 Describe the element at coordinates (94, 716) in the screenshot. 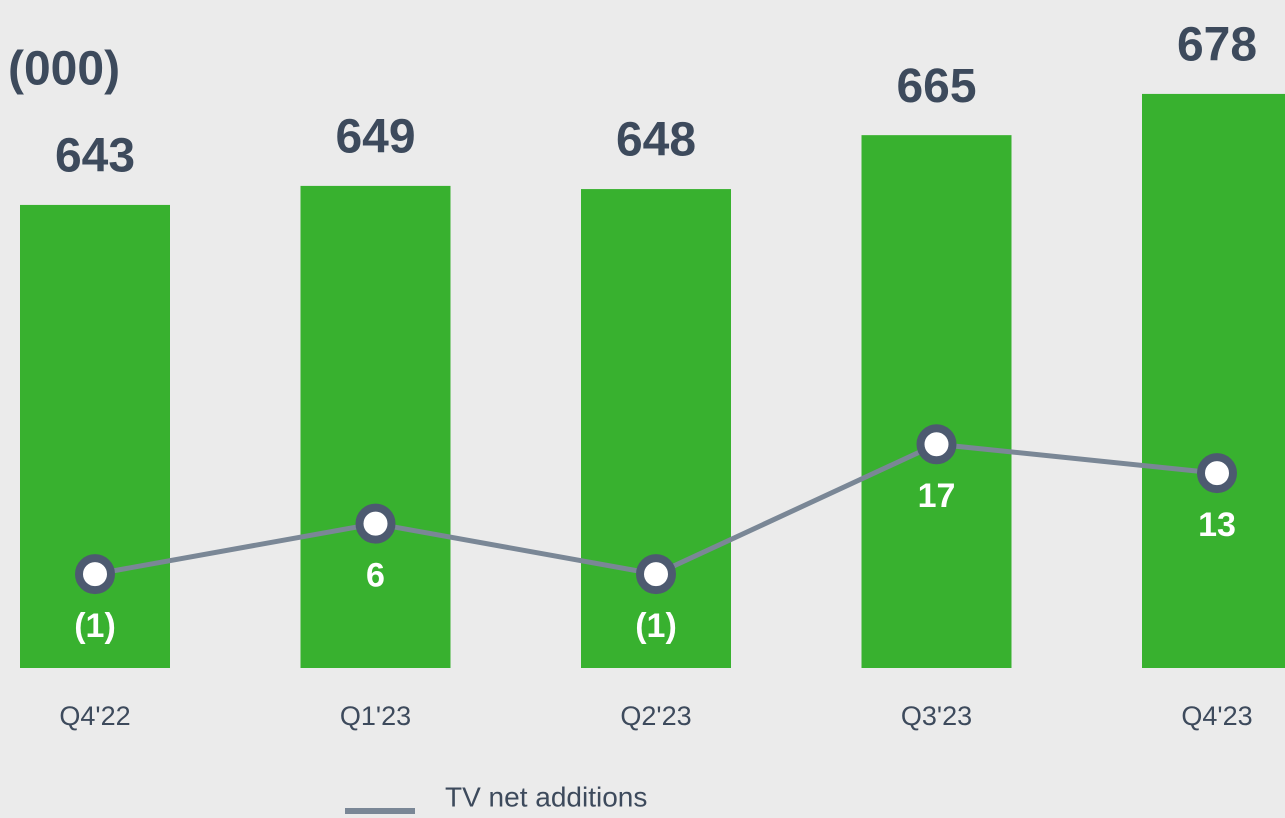

I see `x-tick-label: Q4'22` at that location.